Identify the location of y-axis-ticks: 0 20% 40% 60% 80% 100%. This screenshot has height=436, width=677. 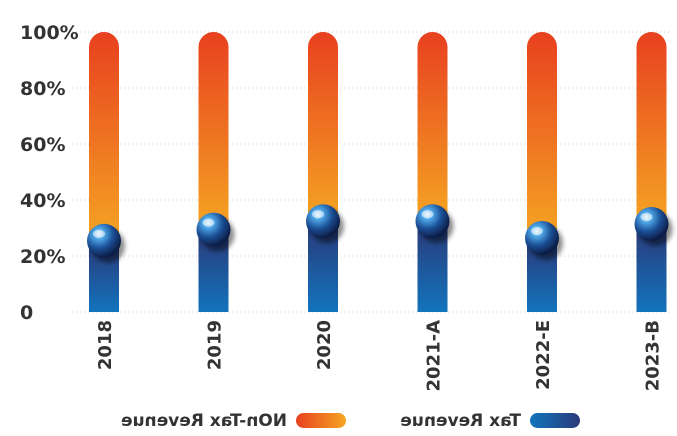
(49, 173).